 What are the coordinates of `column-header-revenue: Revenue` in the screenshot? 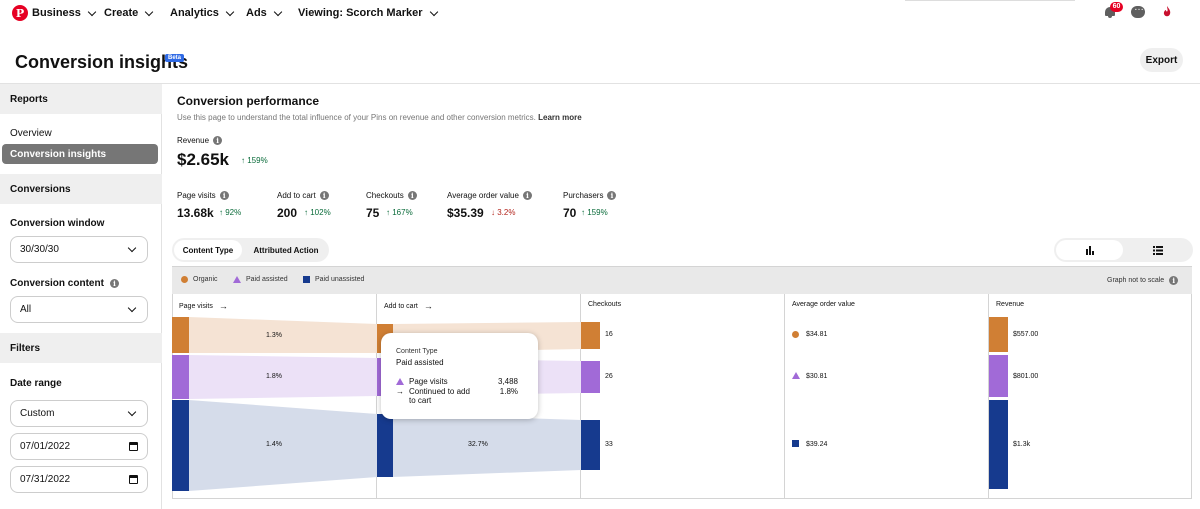 It's located at (1010, 304).